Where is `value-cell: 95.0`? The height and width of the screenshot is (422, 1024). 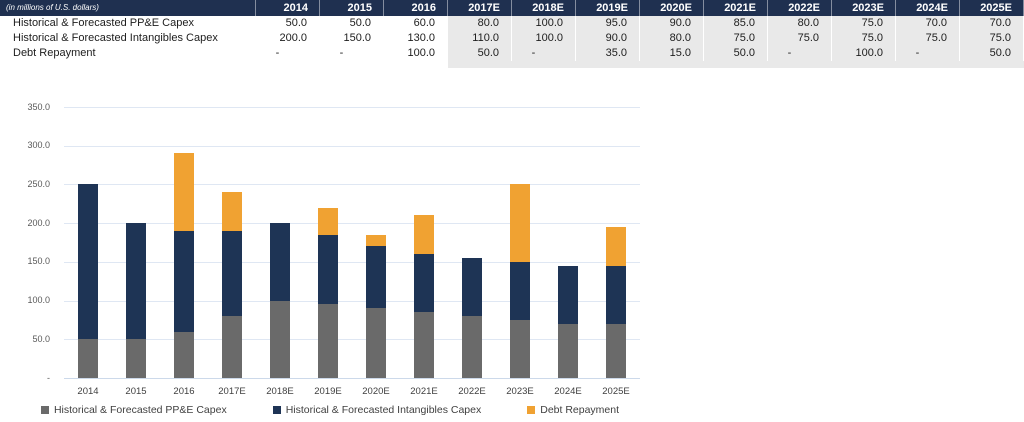 value-cell: 95.0 is located at coordinates (608, 23).